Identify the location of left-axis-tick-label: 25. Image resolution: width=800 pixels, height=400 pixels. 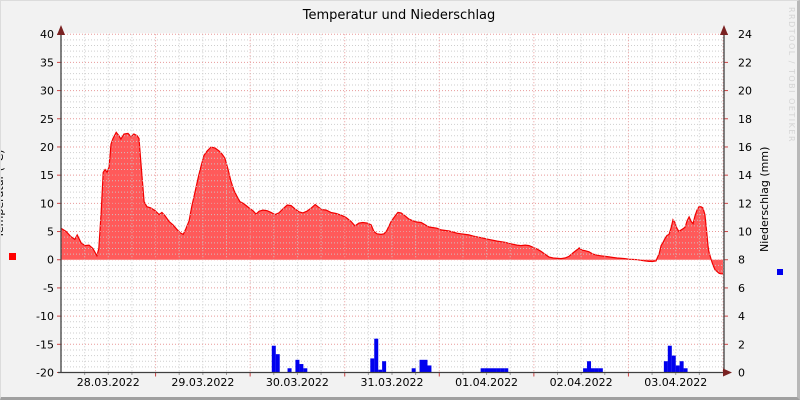
(47, 119).